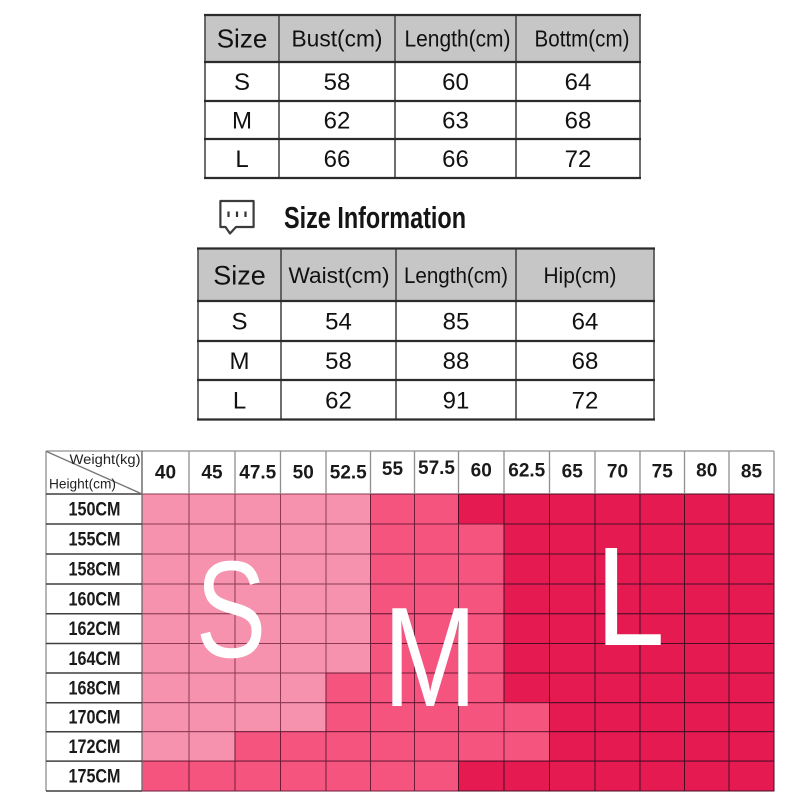  Describe the element at coordinates (339, 275) in the screenshot. I see `svg-text: Waist(cm)` at that location.